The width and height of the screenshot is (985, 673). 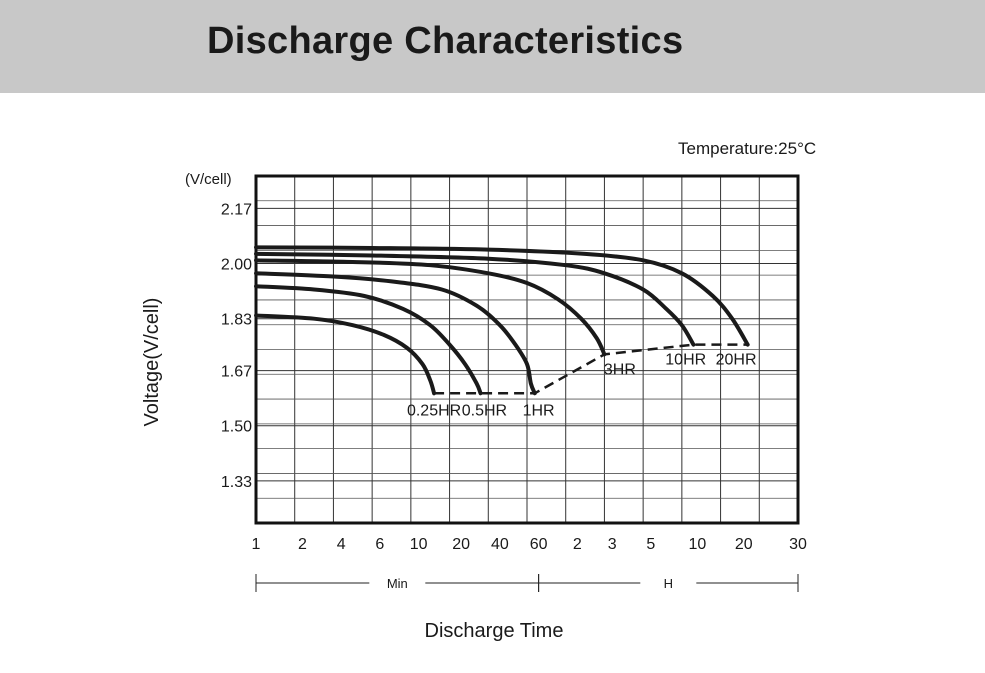 I want to click on curve-0-5hr, so click(x=368, y=340).